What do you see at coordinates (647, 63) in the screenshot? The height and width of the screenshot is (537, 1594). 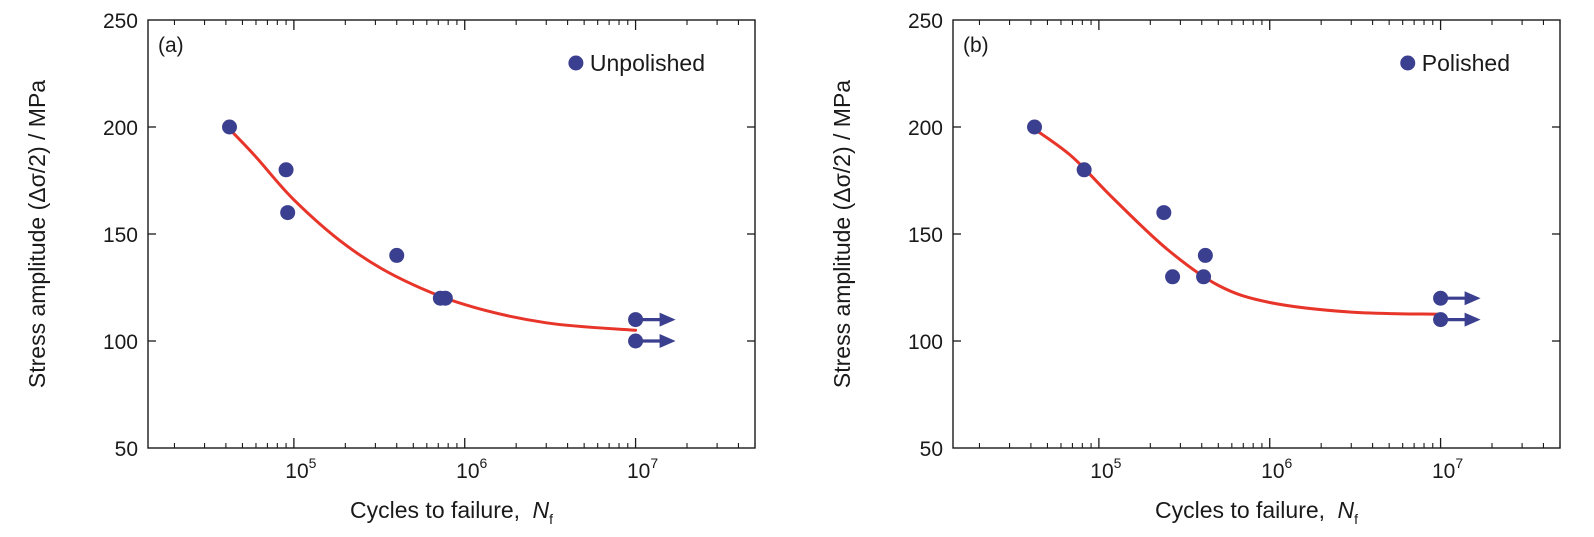 I see `legend-label: Unpolished` at bounding box center [647, 63].